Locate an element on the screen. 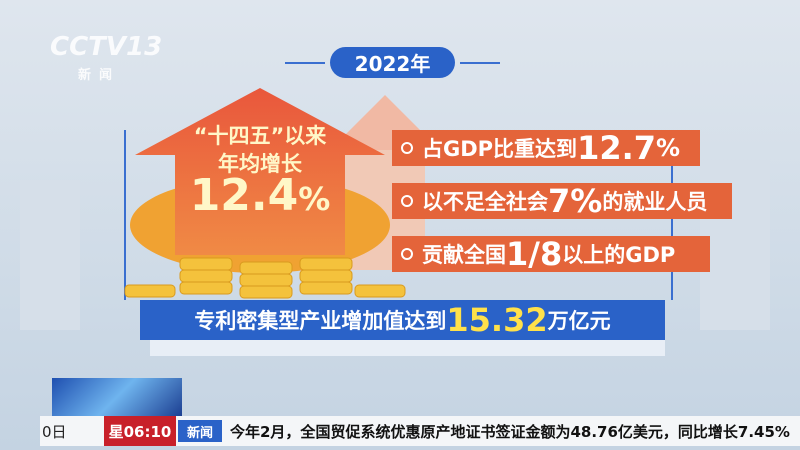 This screenshot has height=450, width=800. fact-text: 以上的GDP is located at coordinates (619, 255).